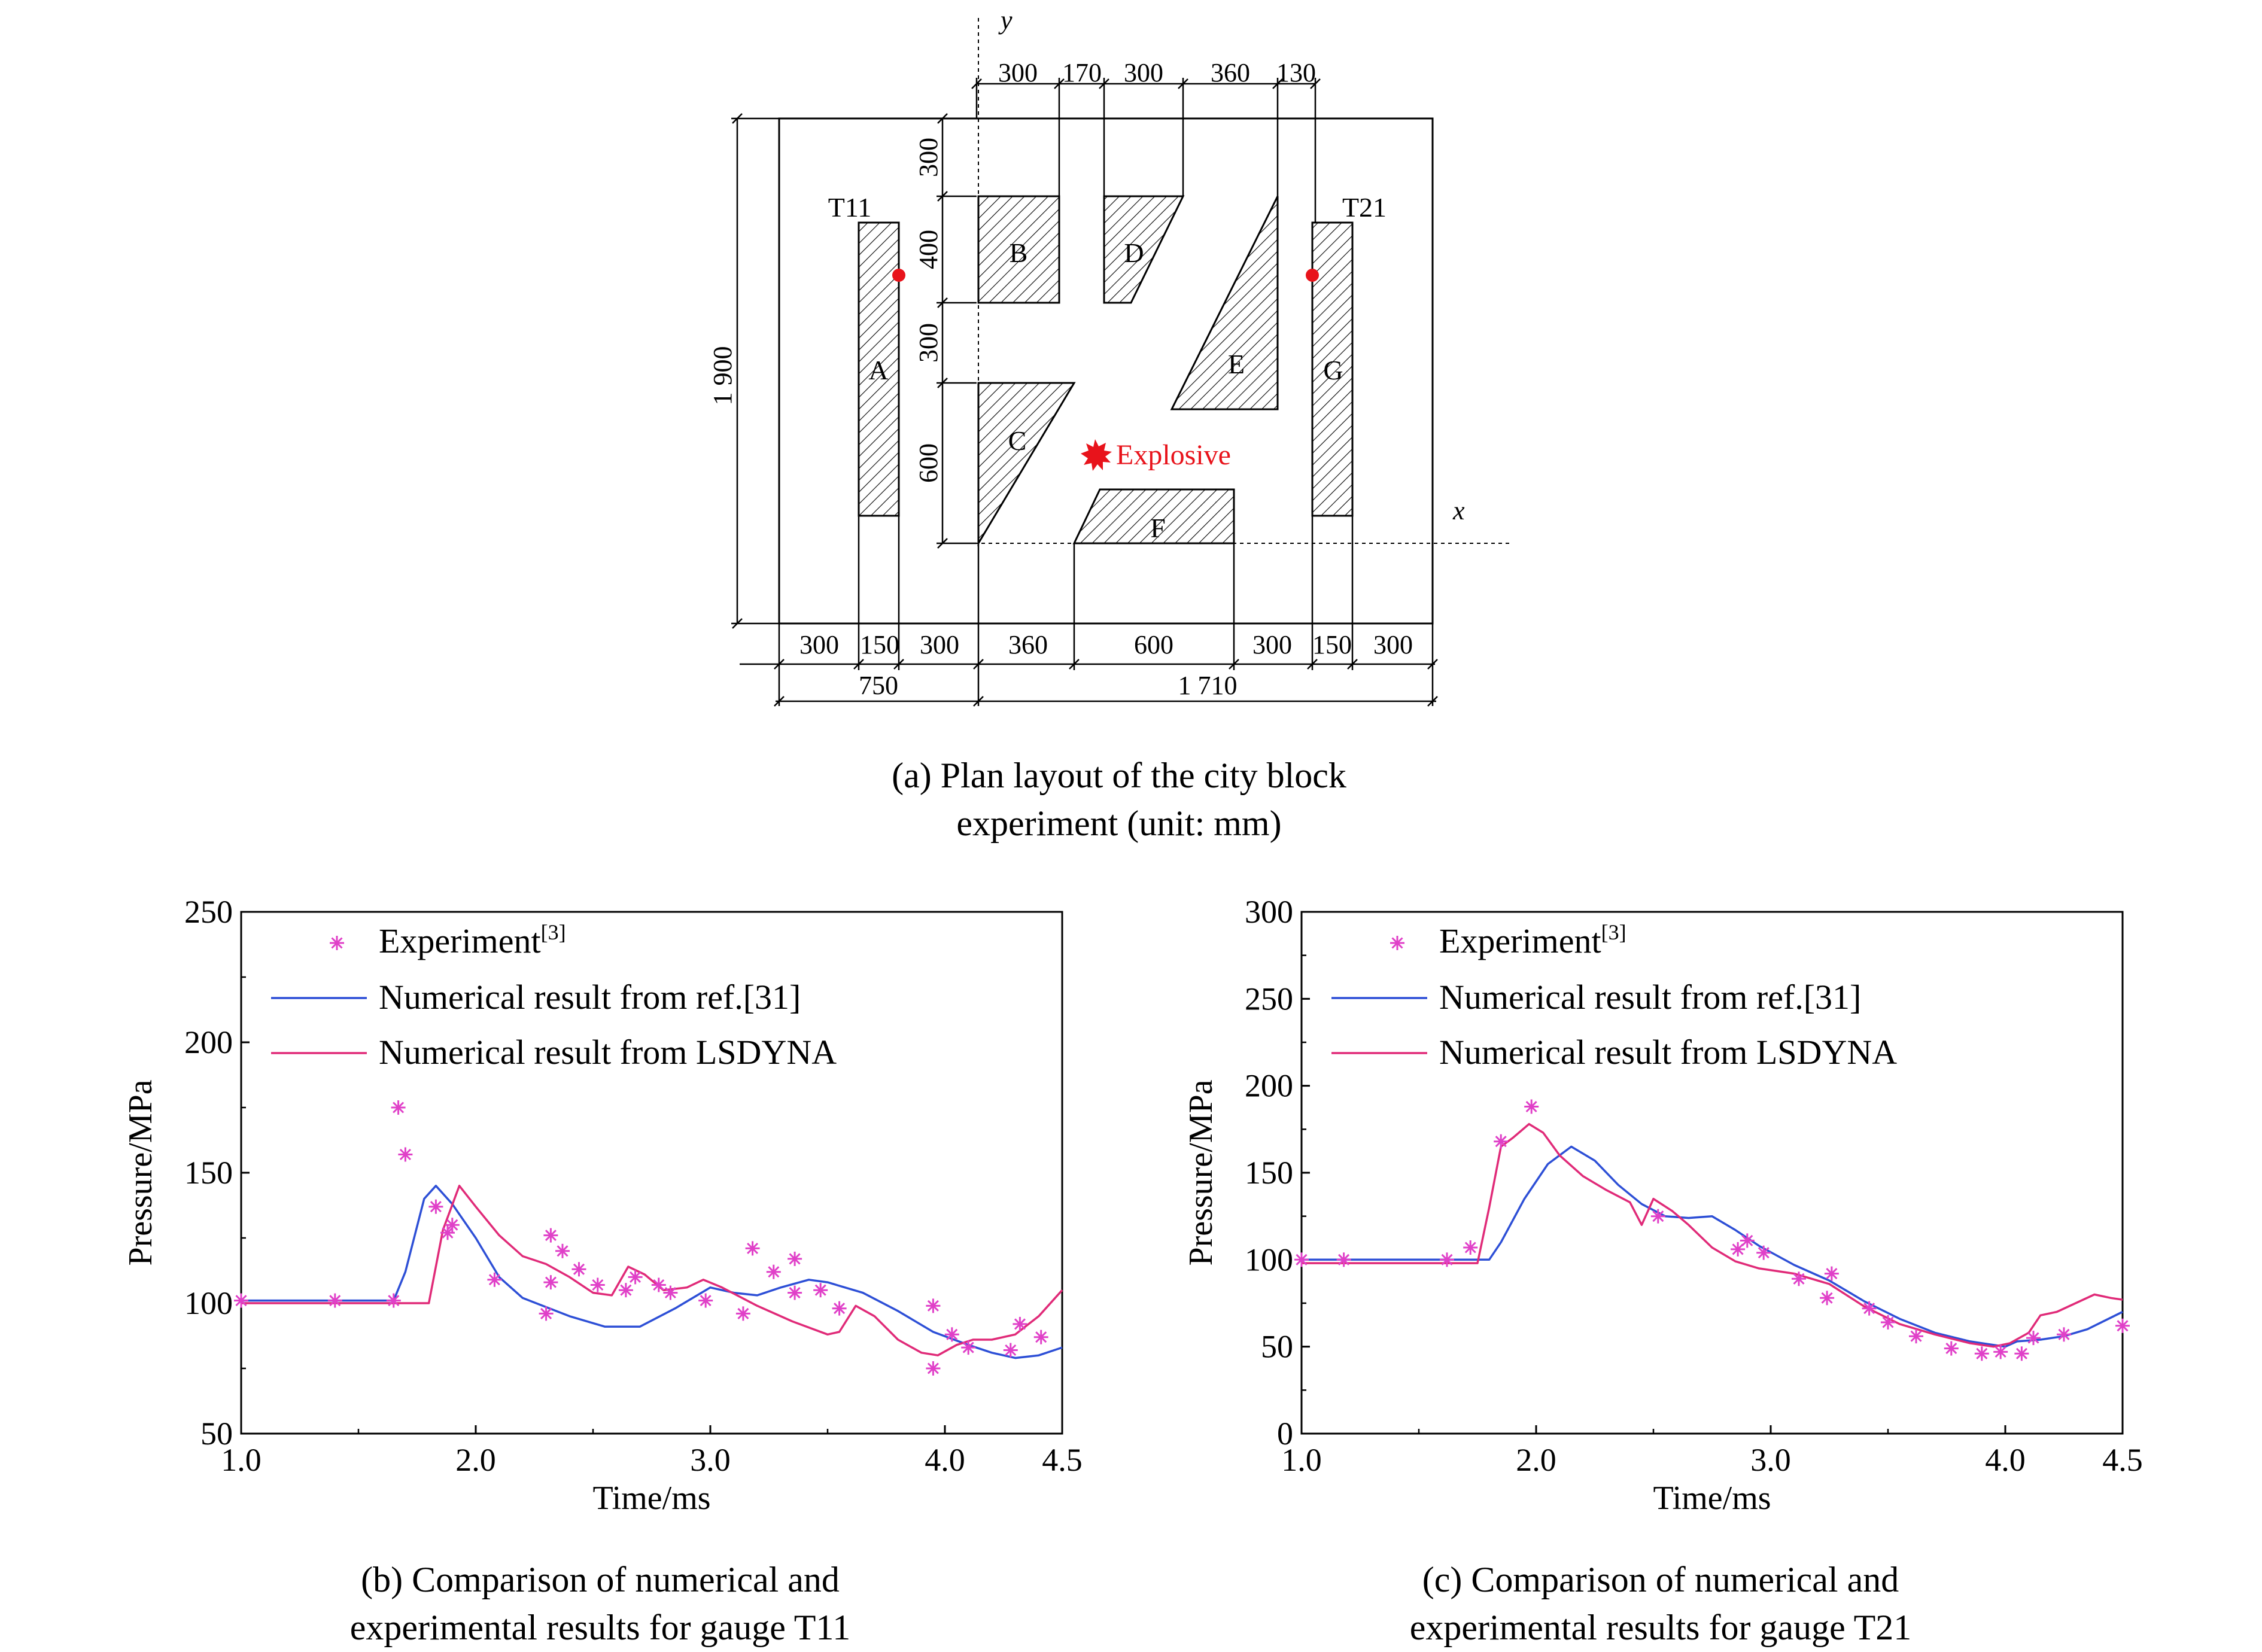 Image resolution: width=2262 pixels, height=1652 pixels. Describe the element at coordinates (878, 685) in the screenshot. I see `svg-text: 750` at that location.